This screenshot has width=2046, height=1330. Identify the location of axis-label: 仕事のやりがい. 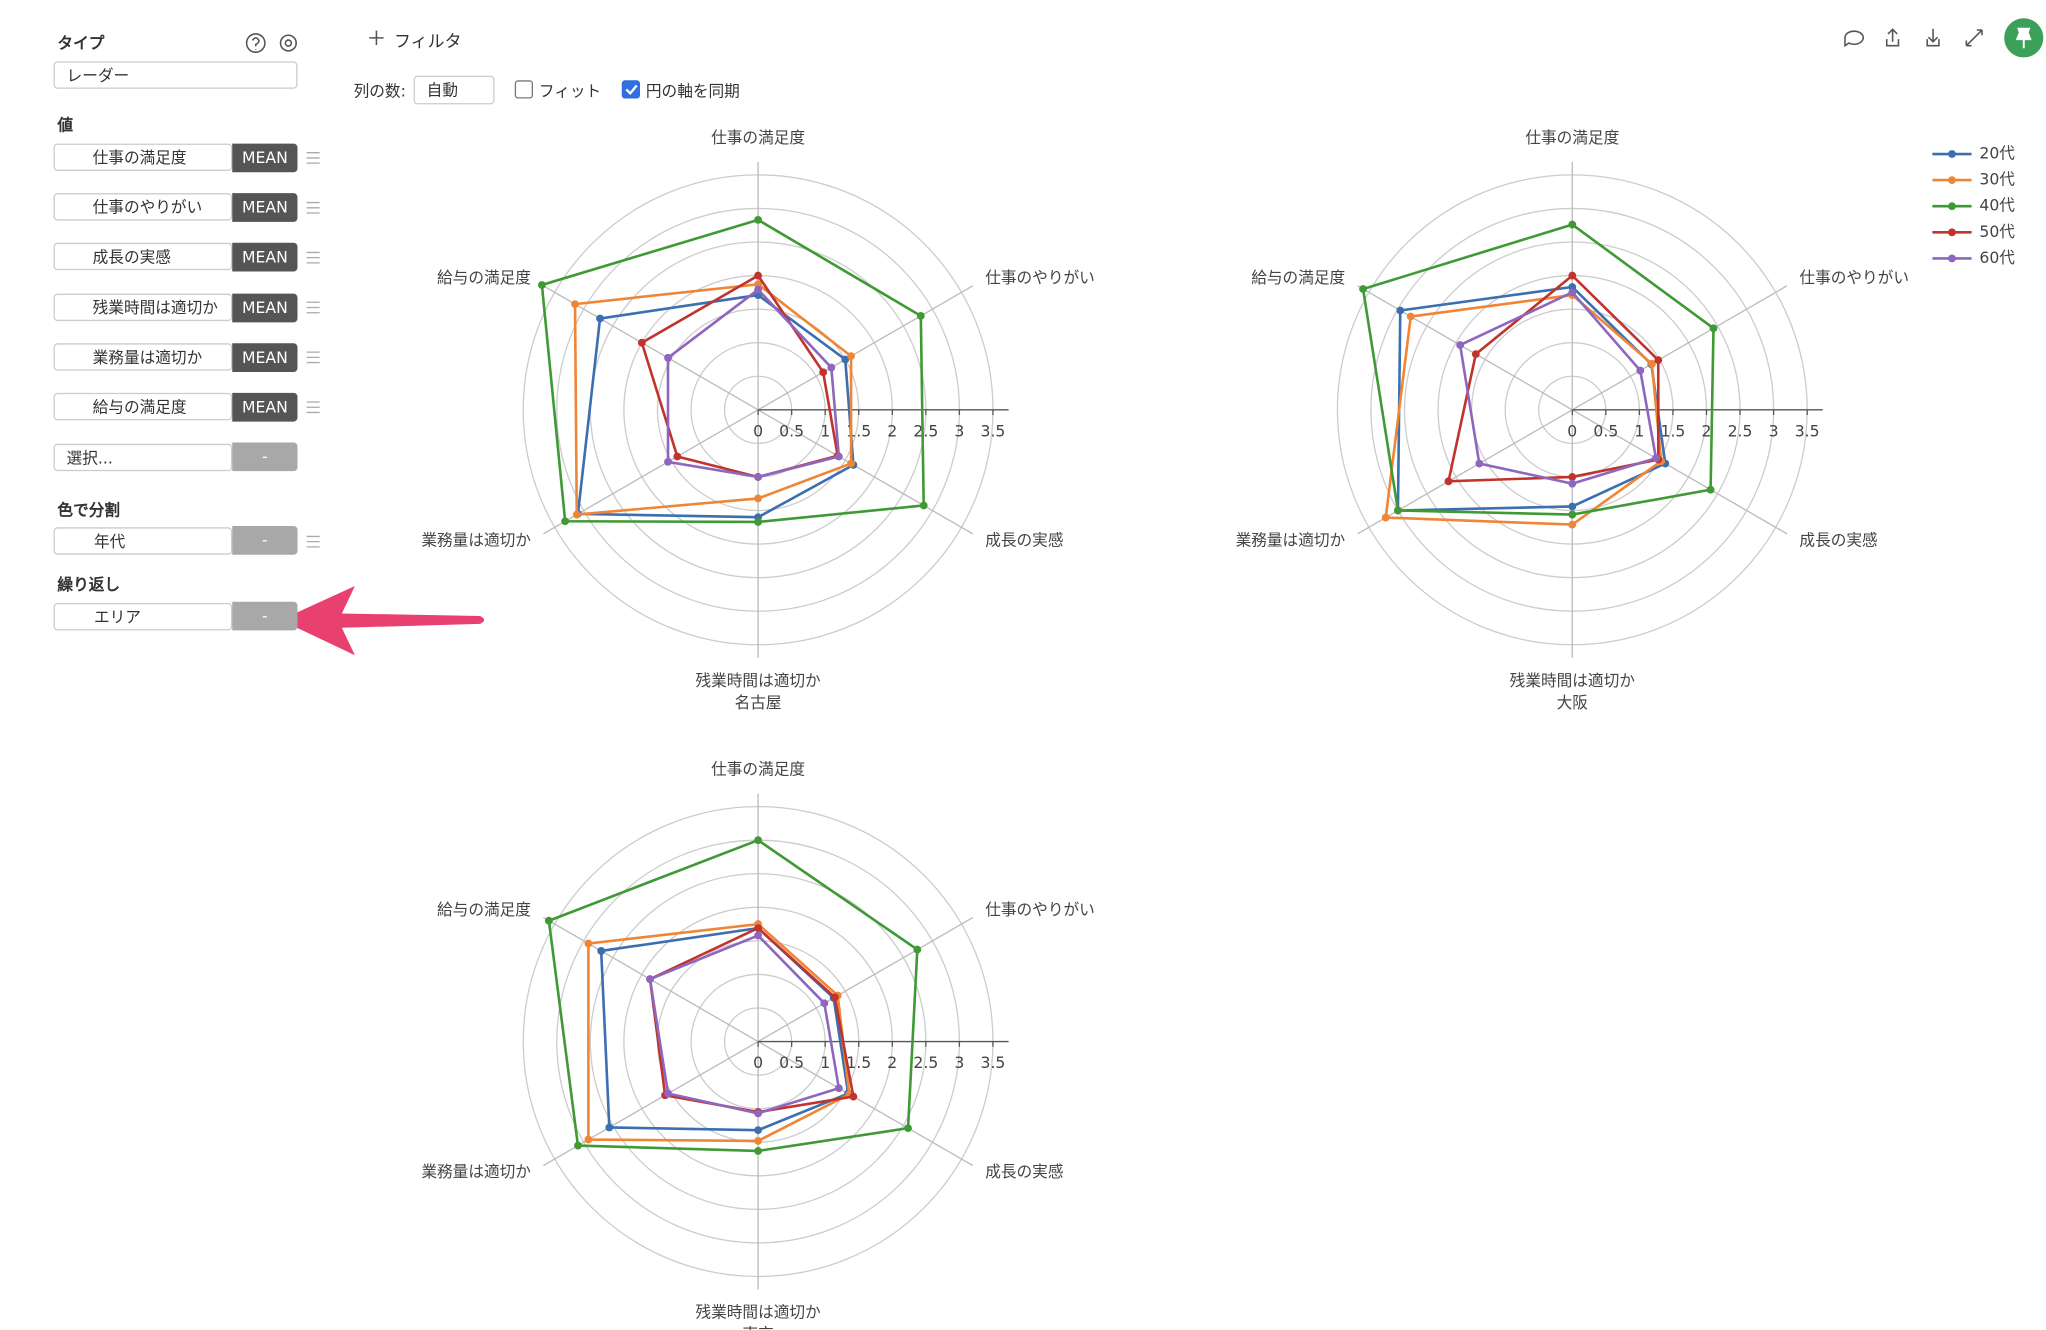
(1854, 277).